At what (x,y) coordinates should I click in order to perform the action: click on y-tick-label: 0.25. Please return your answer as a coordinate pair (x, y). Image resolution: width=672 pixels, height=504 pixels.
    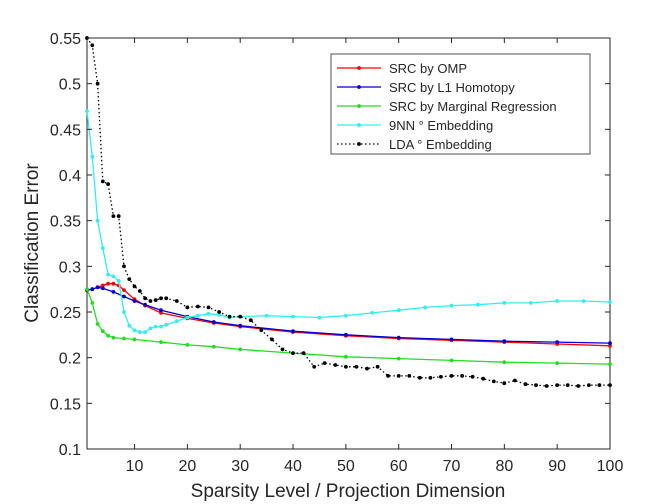
    Looking at the image, I should click on (65, 313).